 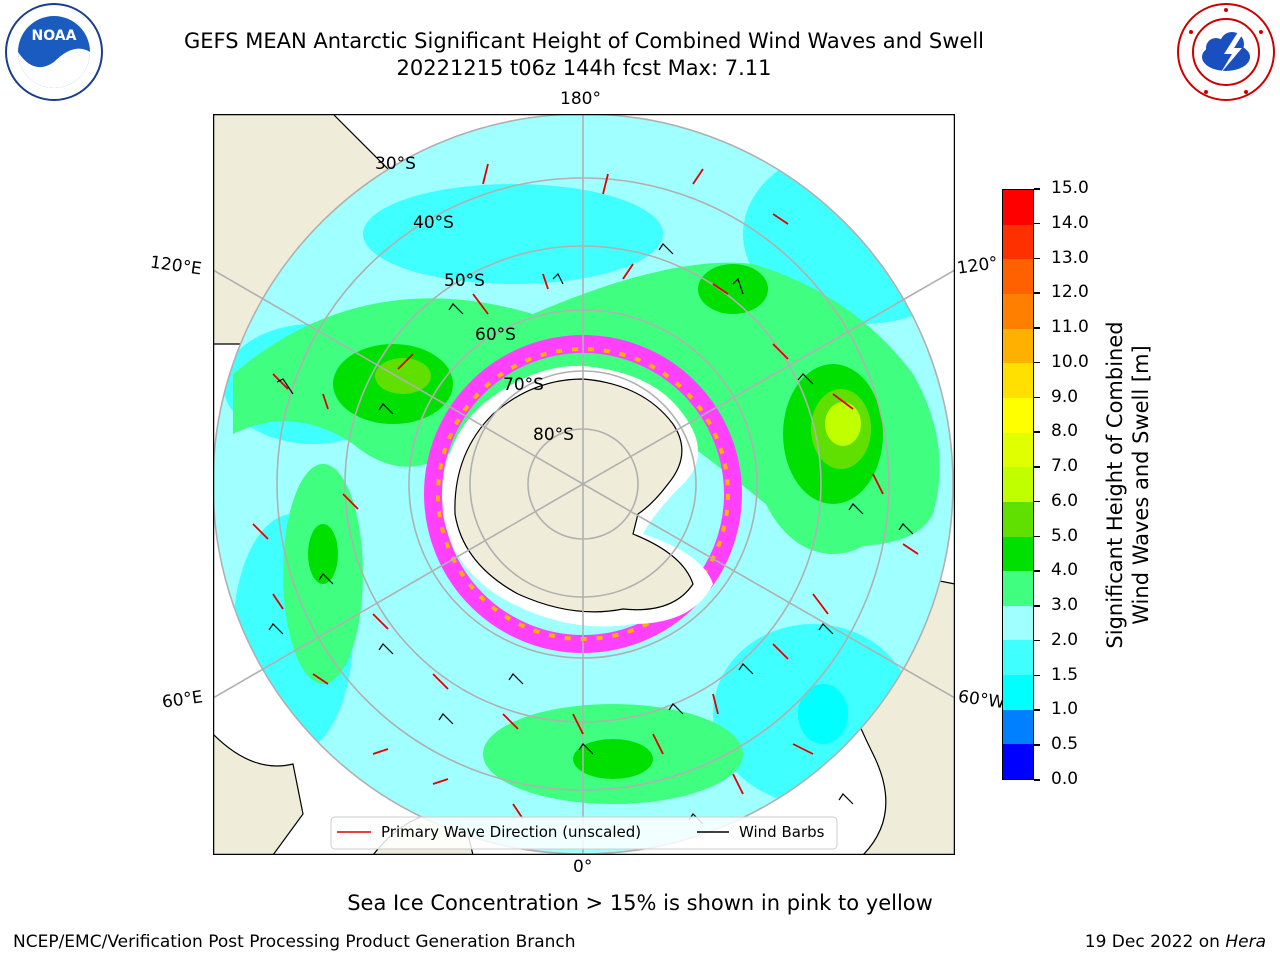 What do you see at coordinates (1065, 709) in the screenshot?
I see `colorbar-tick-label: 1.0` at bounding box center [1065, 709].